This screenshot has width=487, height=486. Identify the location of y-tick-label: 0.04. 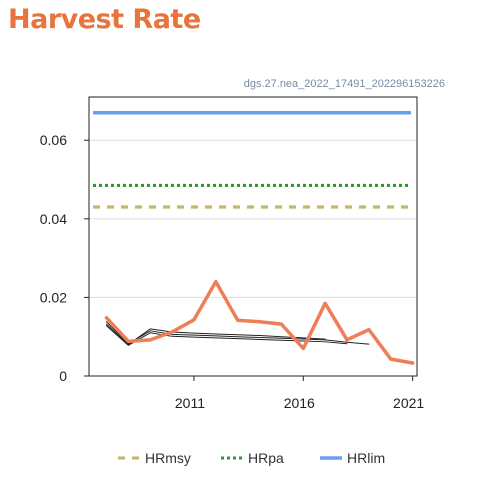
(53, 219).